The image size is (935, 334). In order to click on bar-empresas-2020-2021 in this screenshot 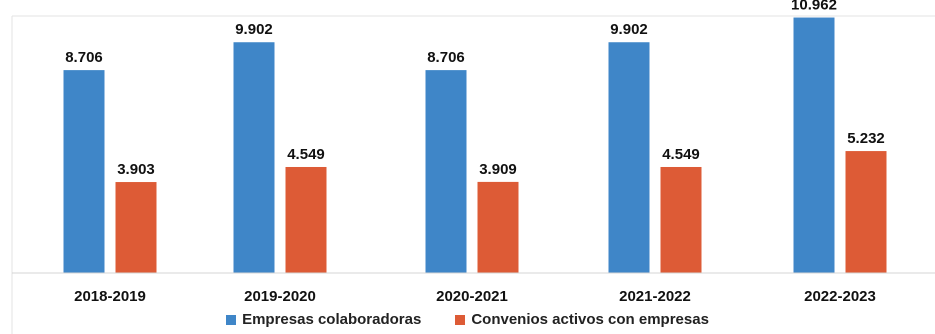, I will do `click(446, 171)`.